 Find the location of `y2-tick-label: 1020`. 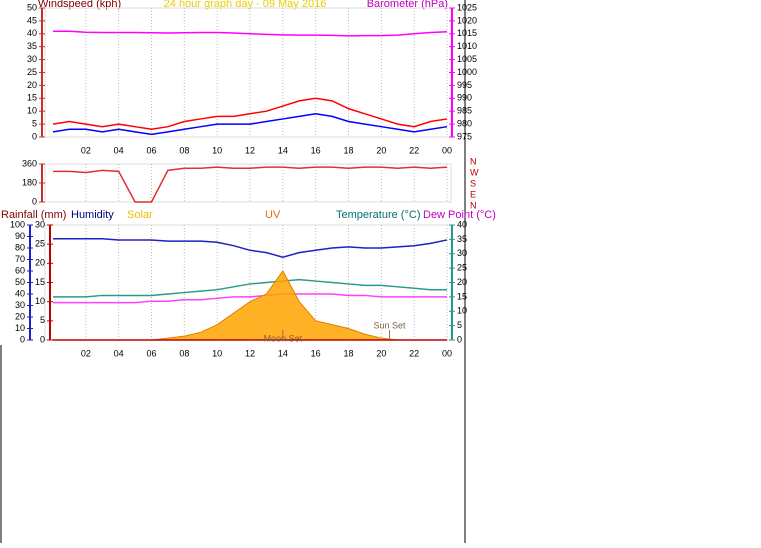

y2-tick-label: 1020 is located at coordinates (467, 20).